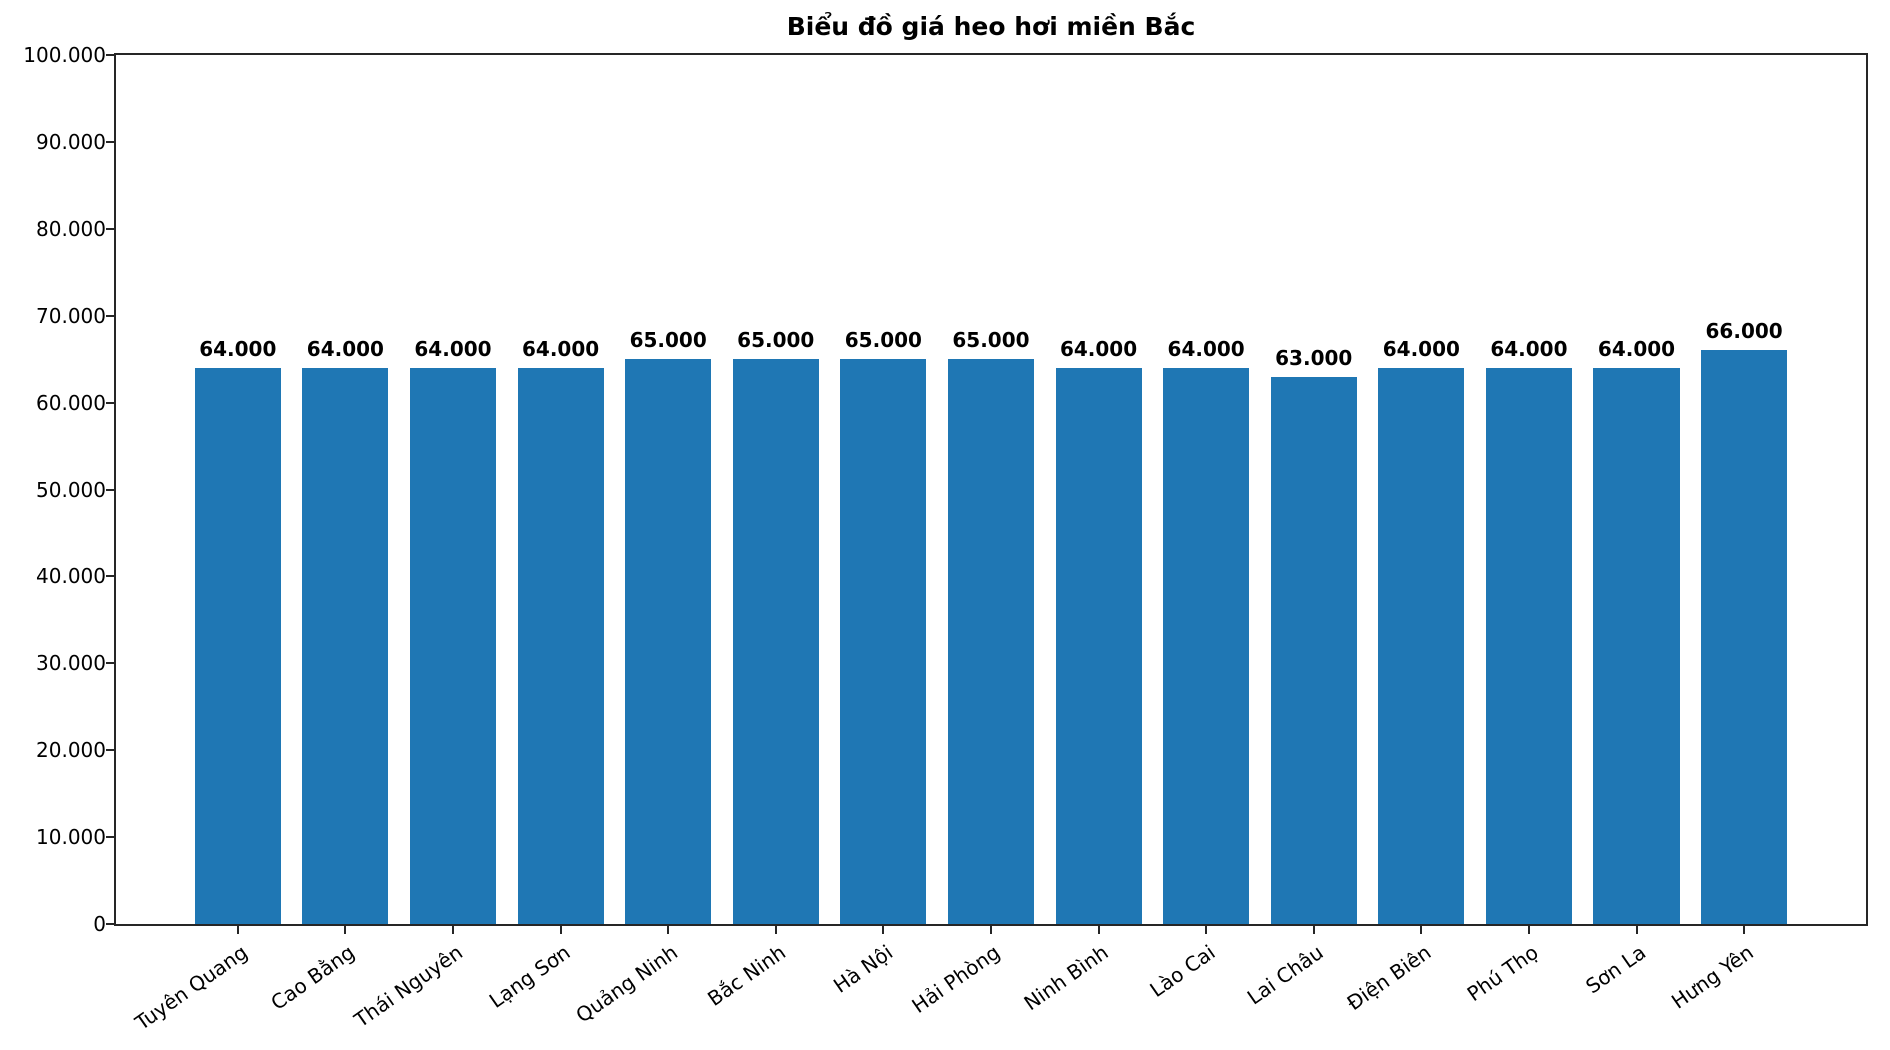 The image size is (1890, 1050). Describe the element at coordinates (71, 663) in the screenshot. I see `y-tick-label: 30.000` at that location.